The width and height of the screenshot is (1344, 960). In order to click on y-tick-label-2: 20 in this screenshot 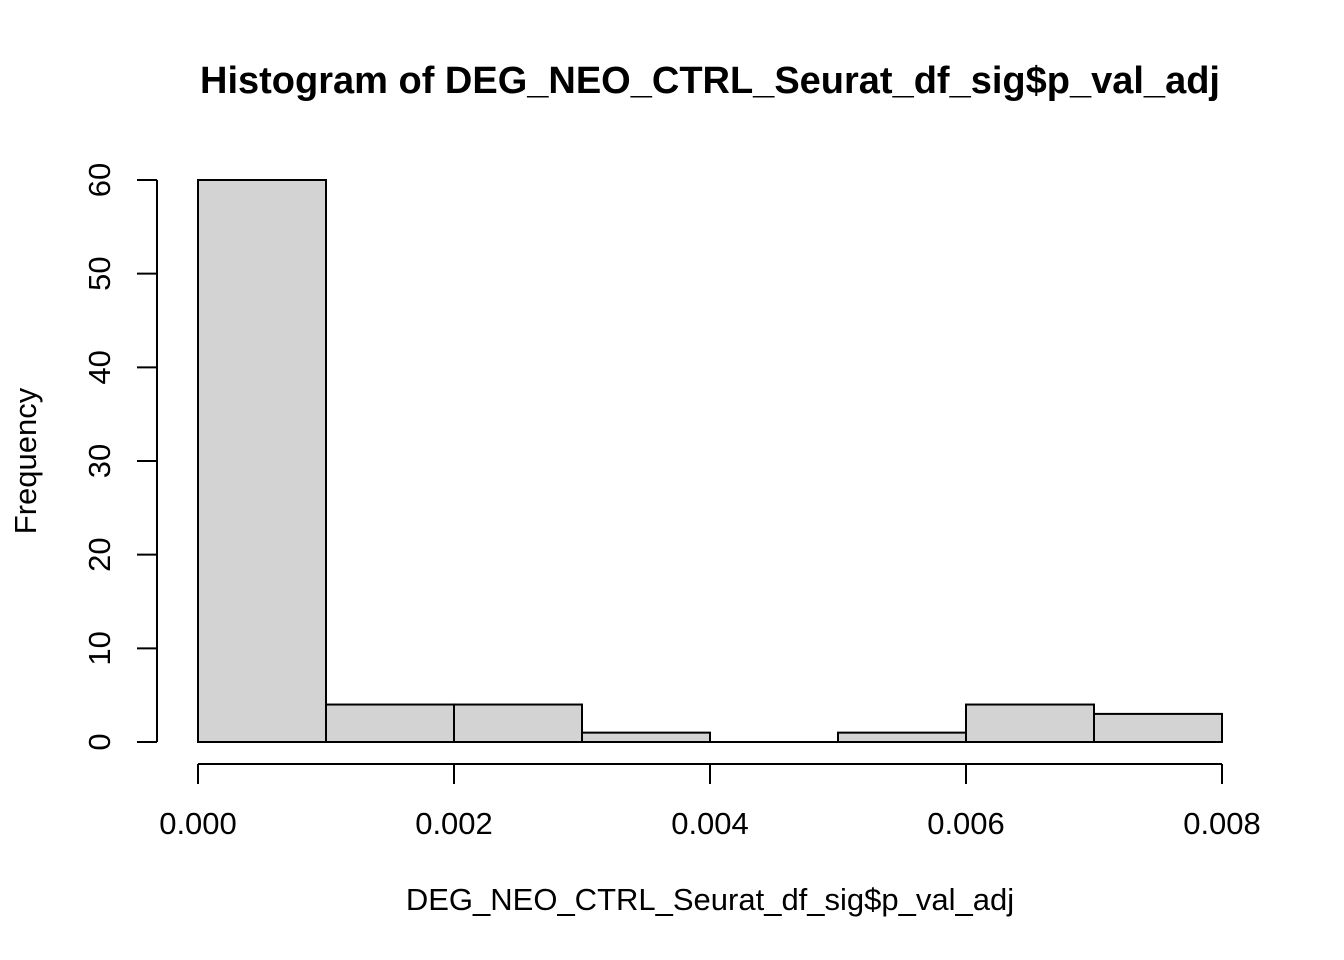, I will do `click(99, 554)`.